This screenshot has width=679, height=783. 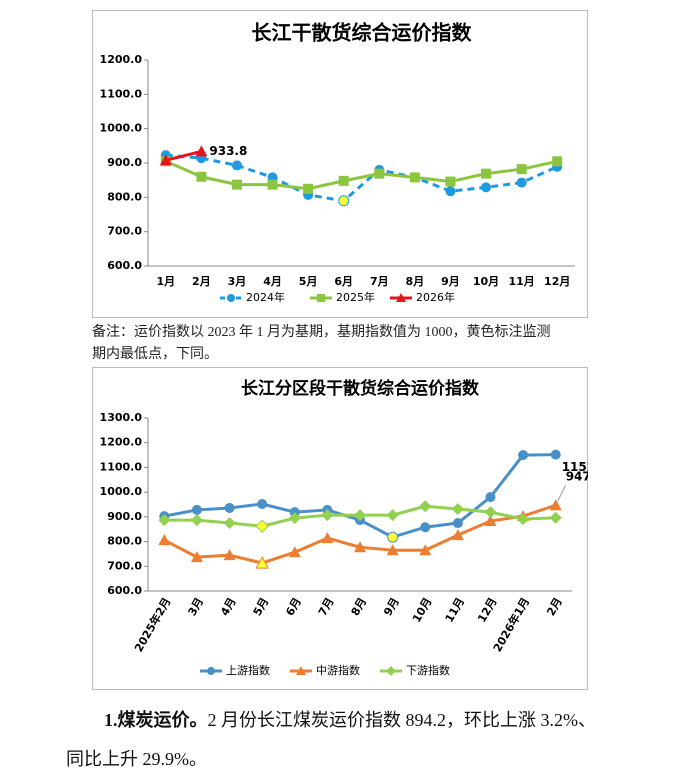 What do you see at coordinates (265, 297) in the screenshot?
I see `legend-label: 2024年` at bounding box center [265, 297].